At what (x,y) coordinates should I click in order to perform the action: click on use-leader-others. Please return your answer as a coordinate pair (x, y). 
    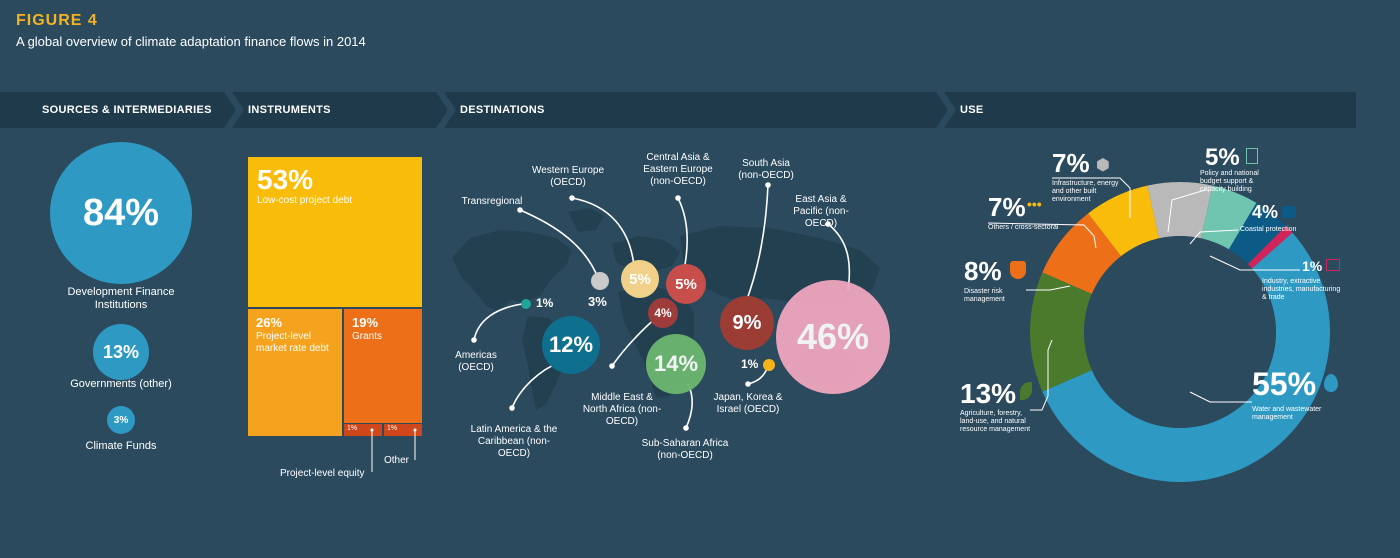
    Looking at the image, I should click on (1042, 235).